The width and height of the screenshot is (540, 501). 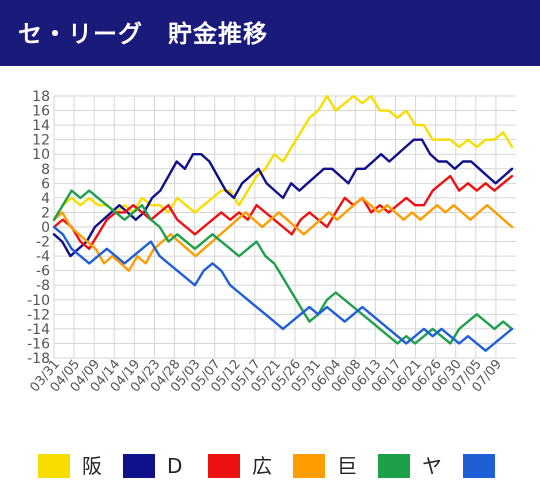 I want to click on legend-label: 広, so click(x=262, y=466).